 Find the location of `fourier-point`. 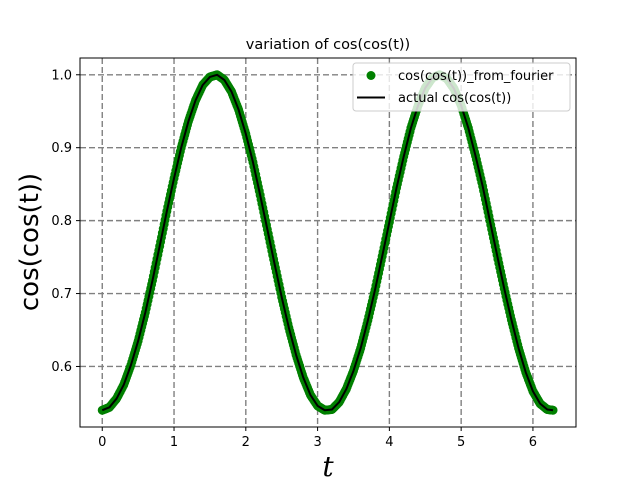

fourier-point is located at coordinates (553, 410).